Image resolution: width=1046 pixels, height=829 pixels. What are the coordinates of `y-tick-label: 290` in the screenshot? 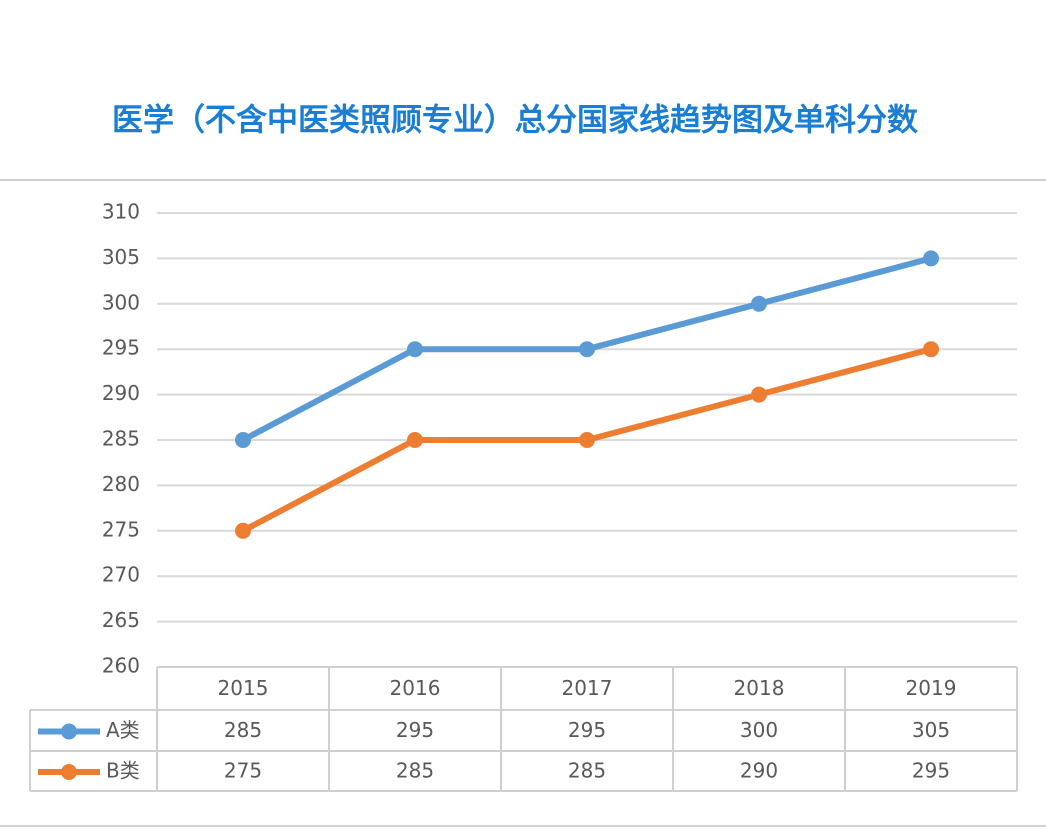 It's located at (121, 393).